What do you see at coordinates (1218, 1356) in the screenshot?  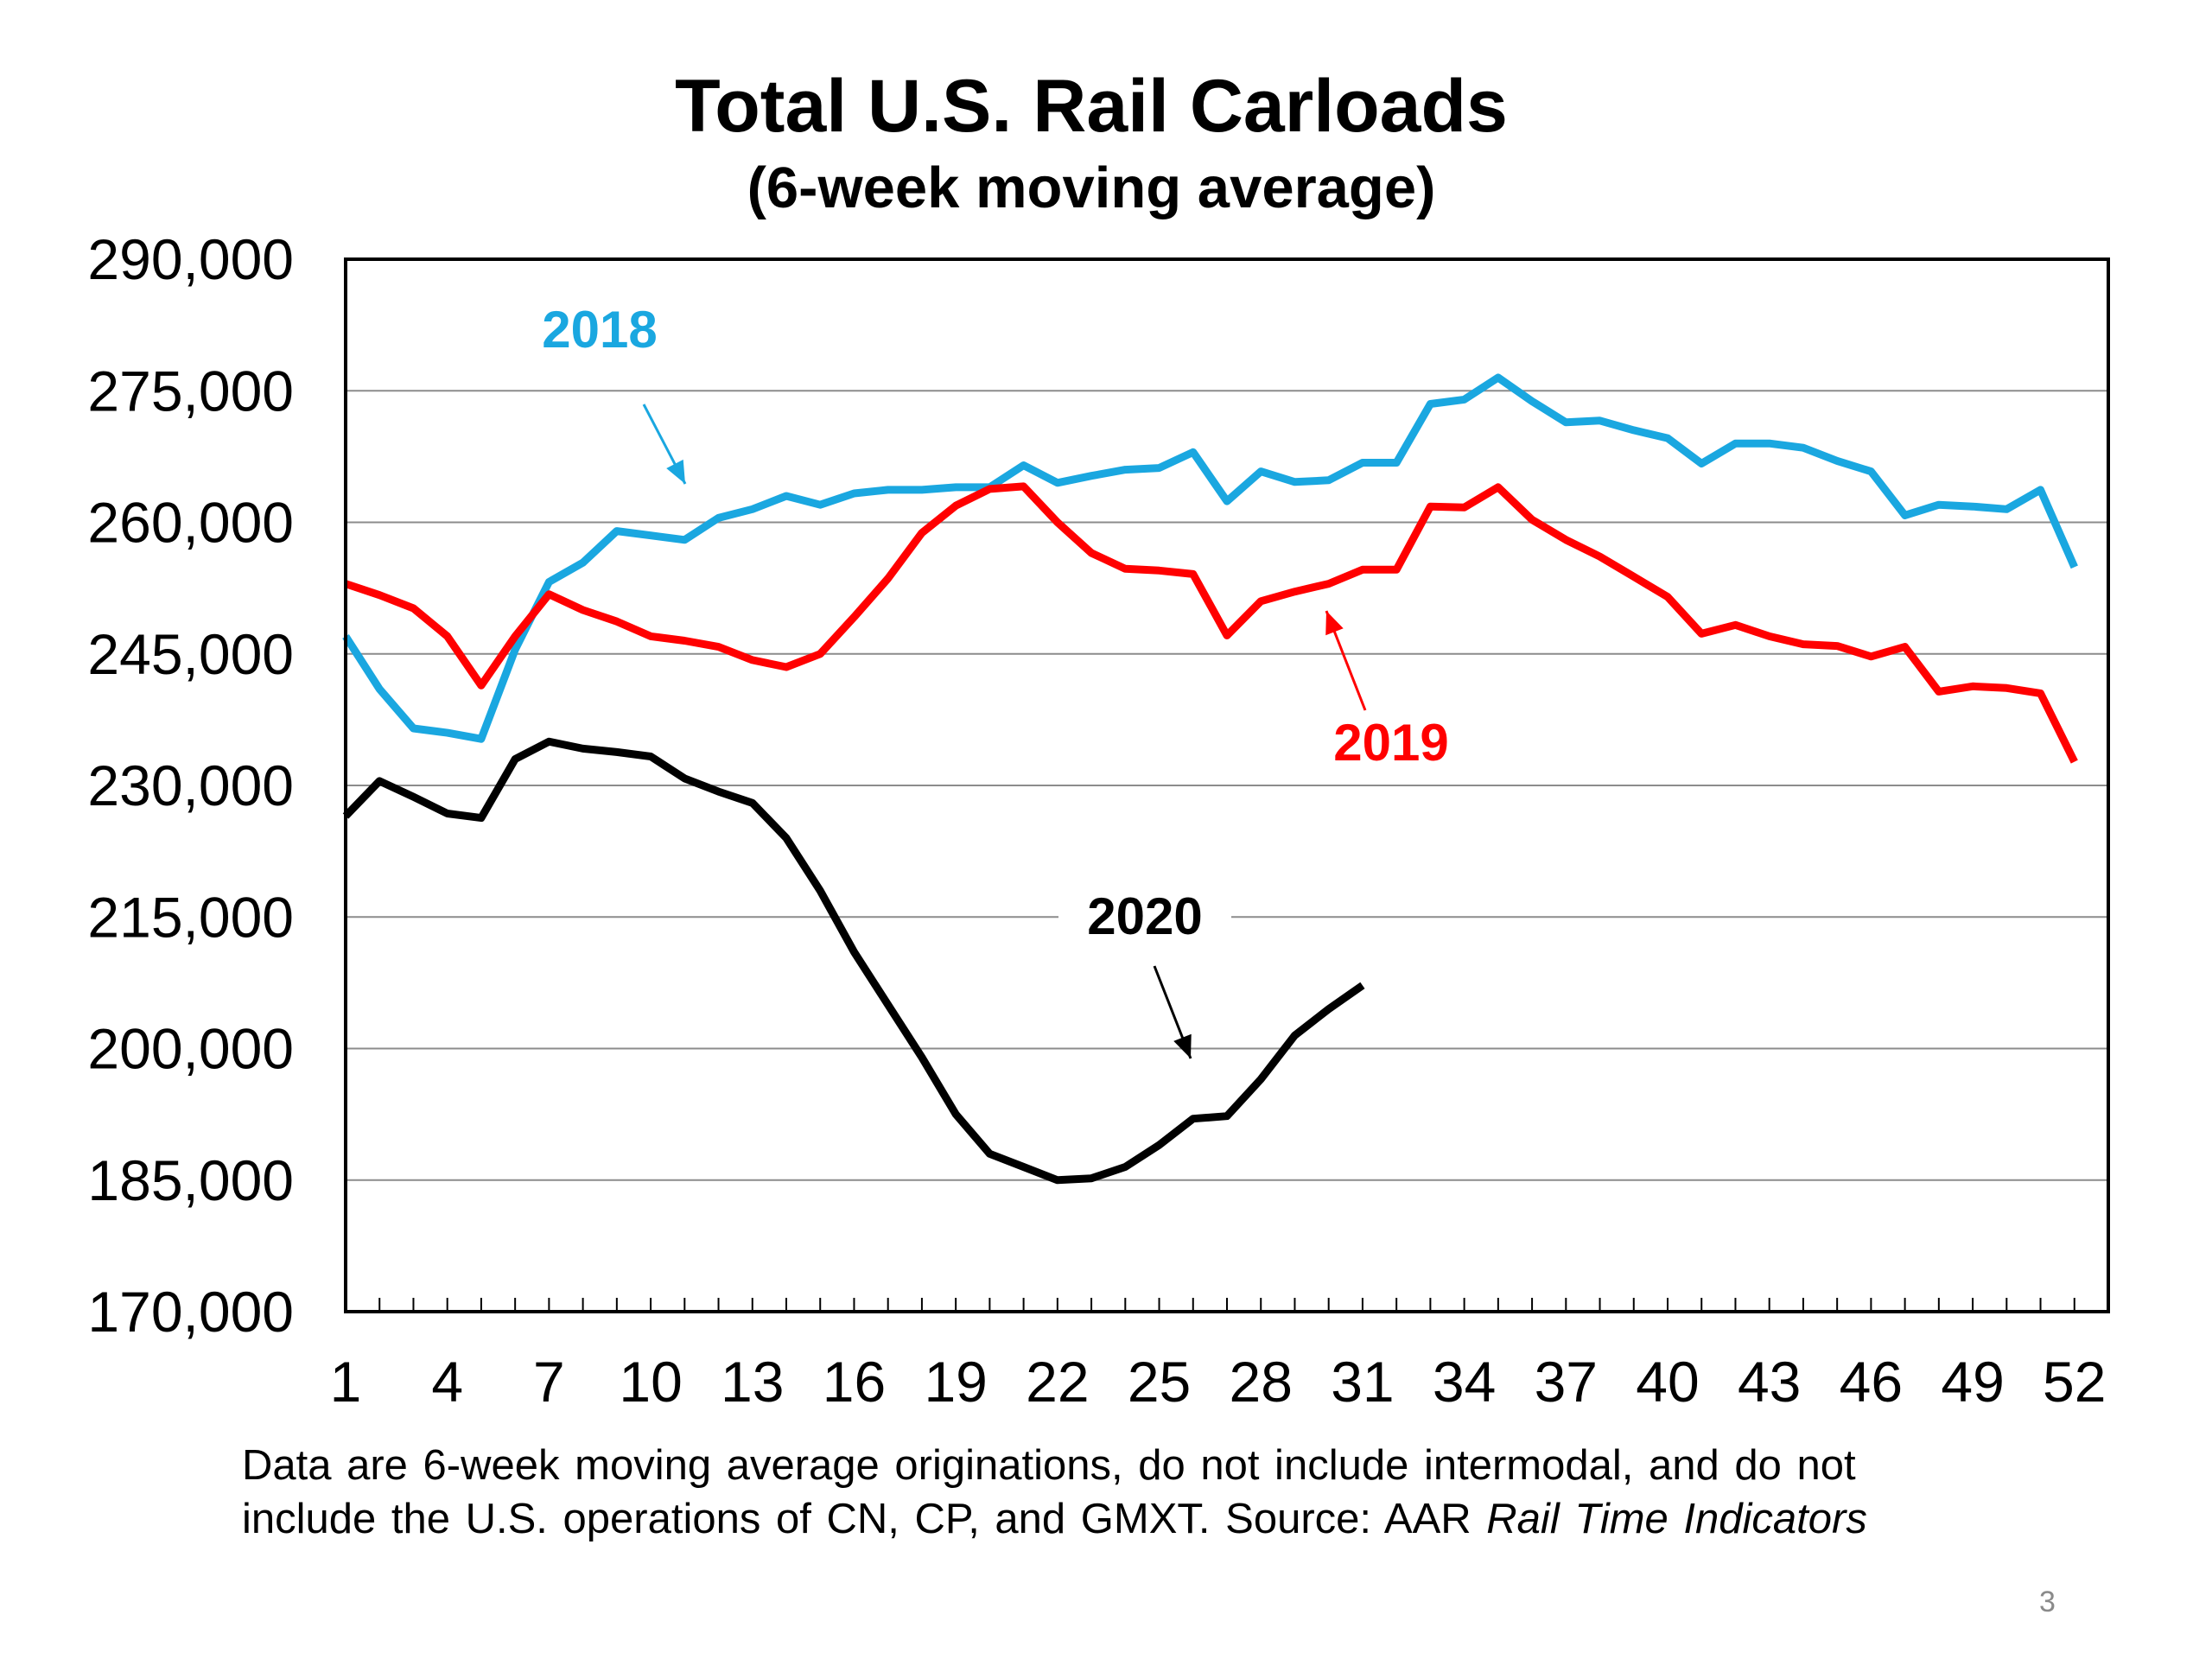 I see `x-axis-ticks: 1 4 7 10 13 16 19 22 25 28 31 34 37 40 43 46 49 52` at bounding box center [1218, 1356].